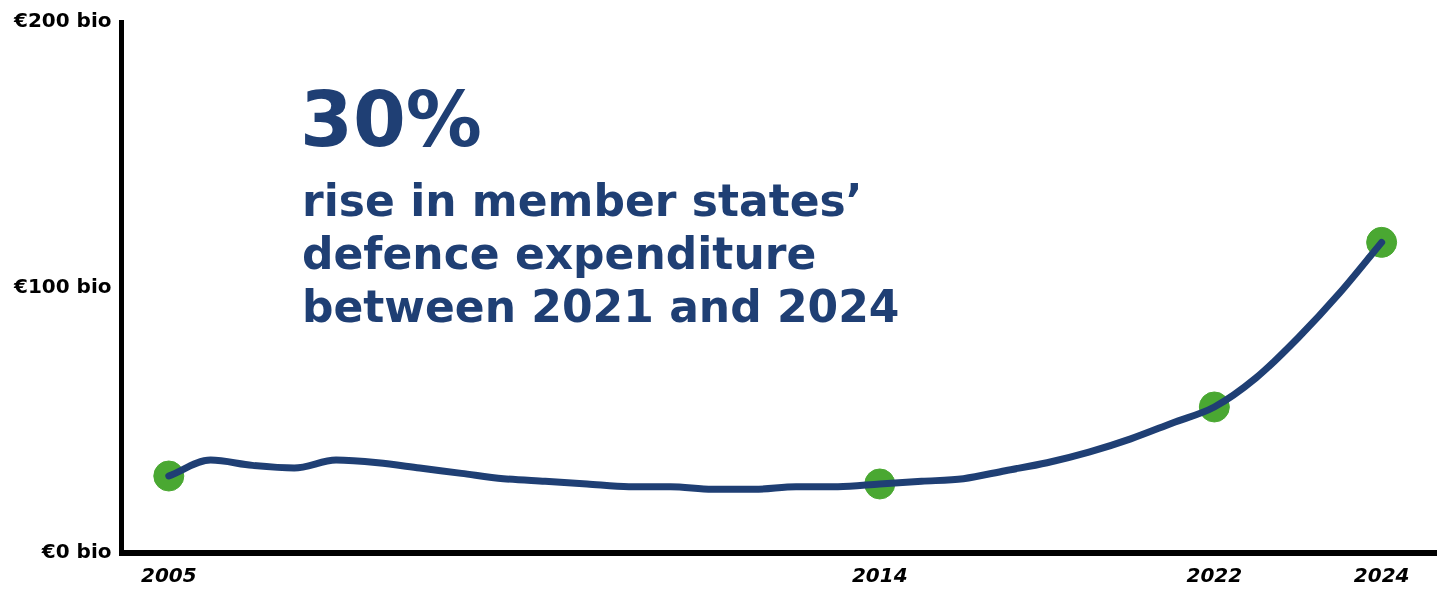 This screenshot has width=1452, height=601. What do you see at coordinates (62, 20) in the screenshot?
I see `y-tick-label: €200 bio` at bounding box center [62, 20].